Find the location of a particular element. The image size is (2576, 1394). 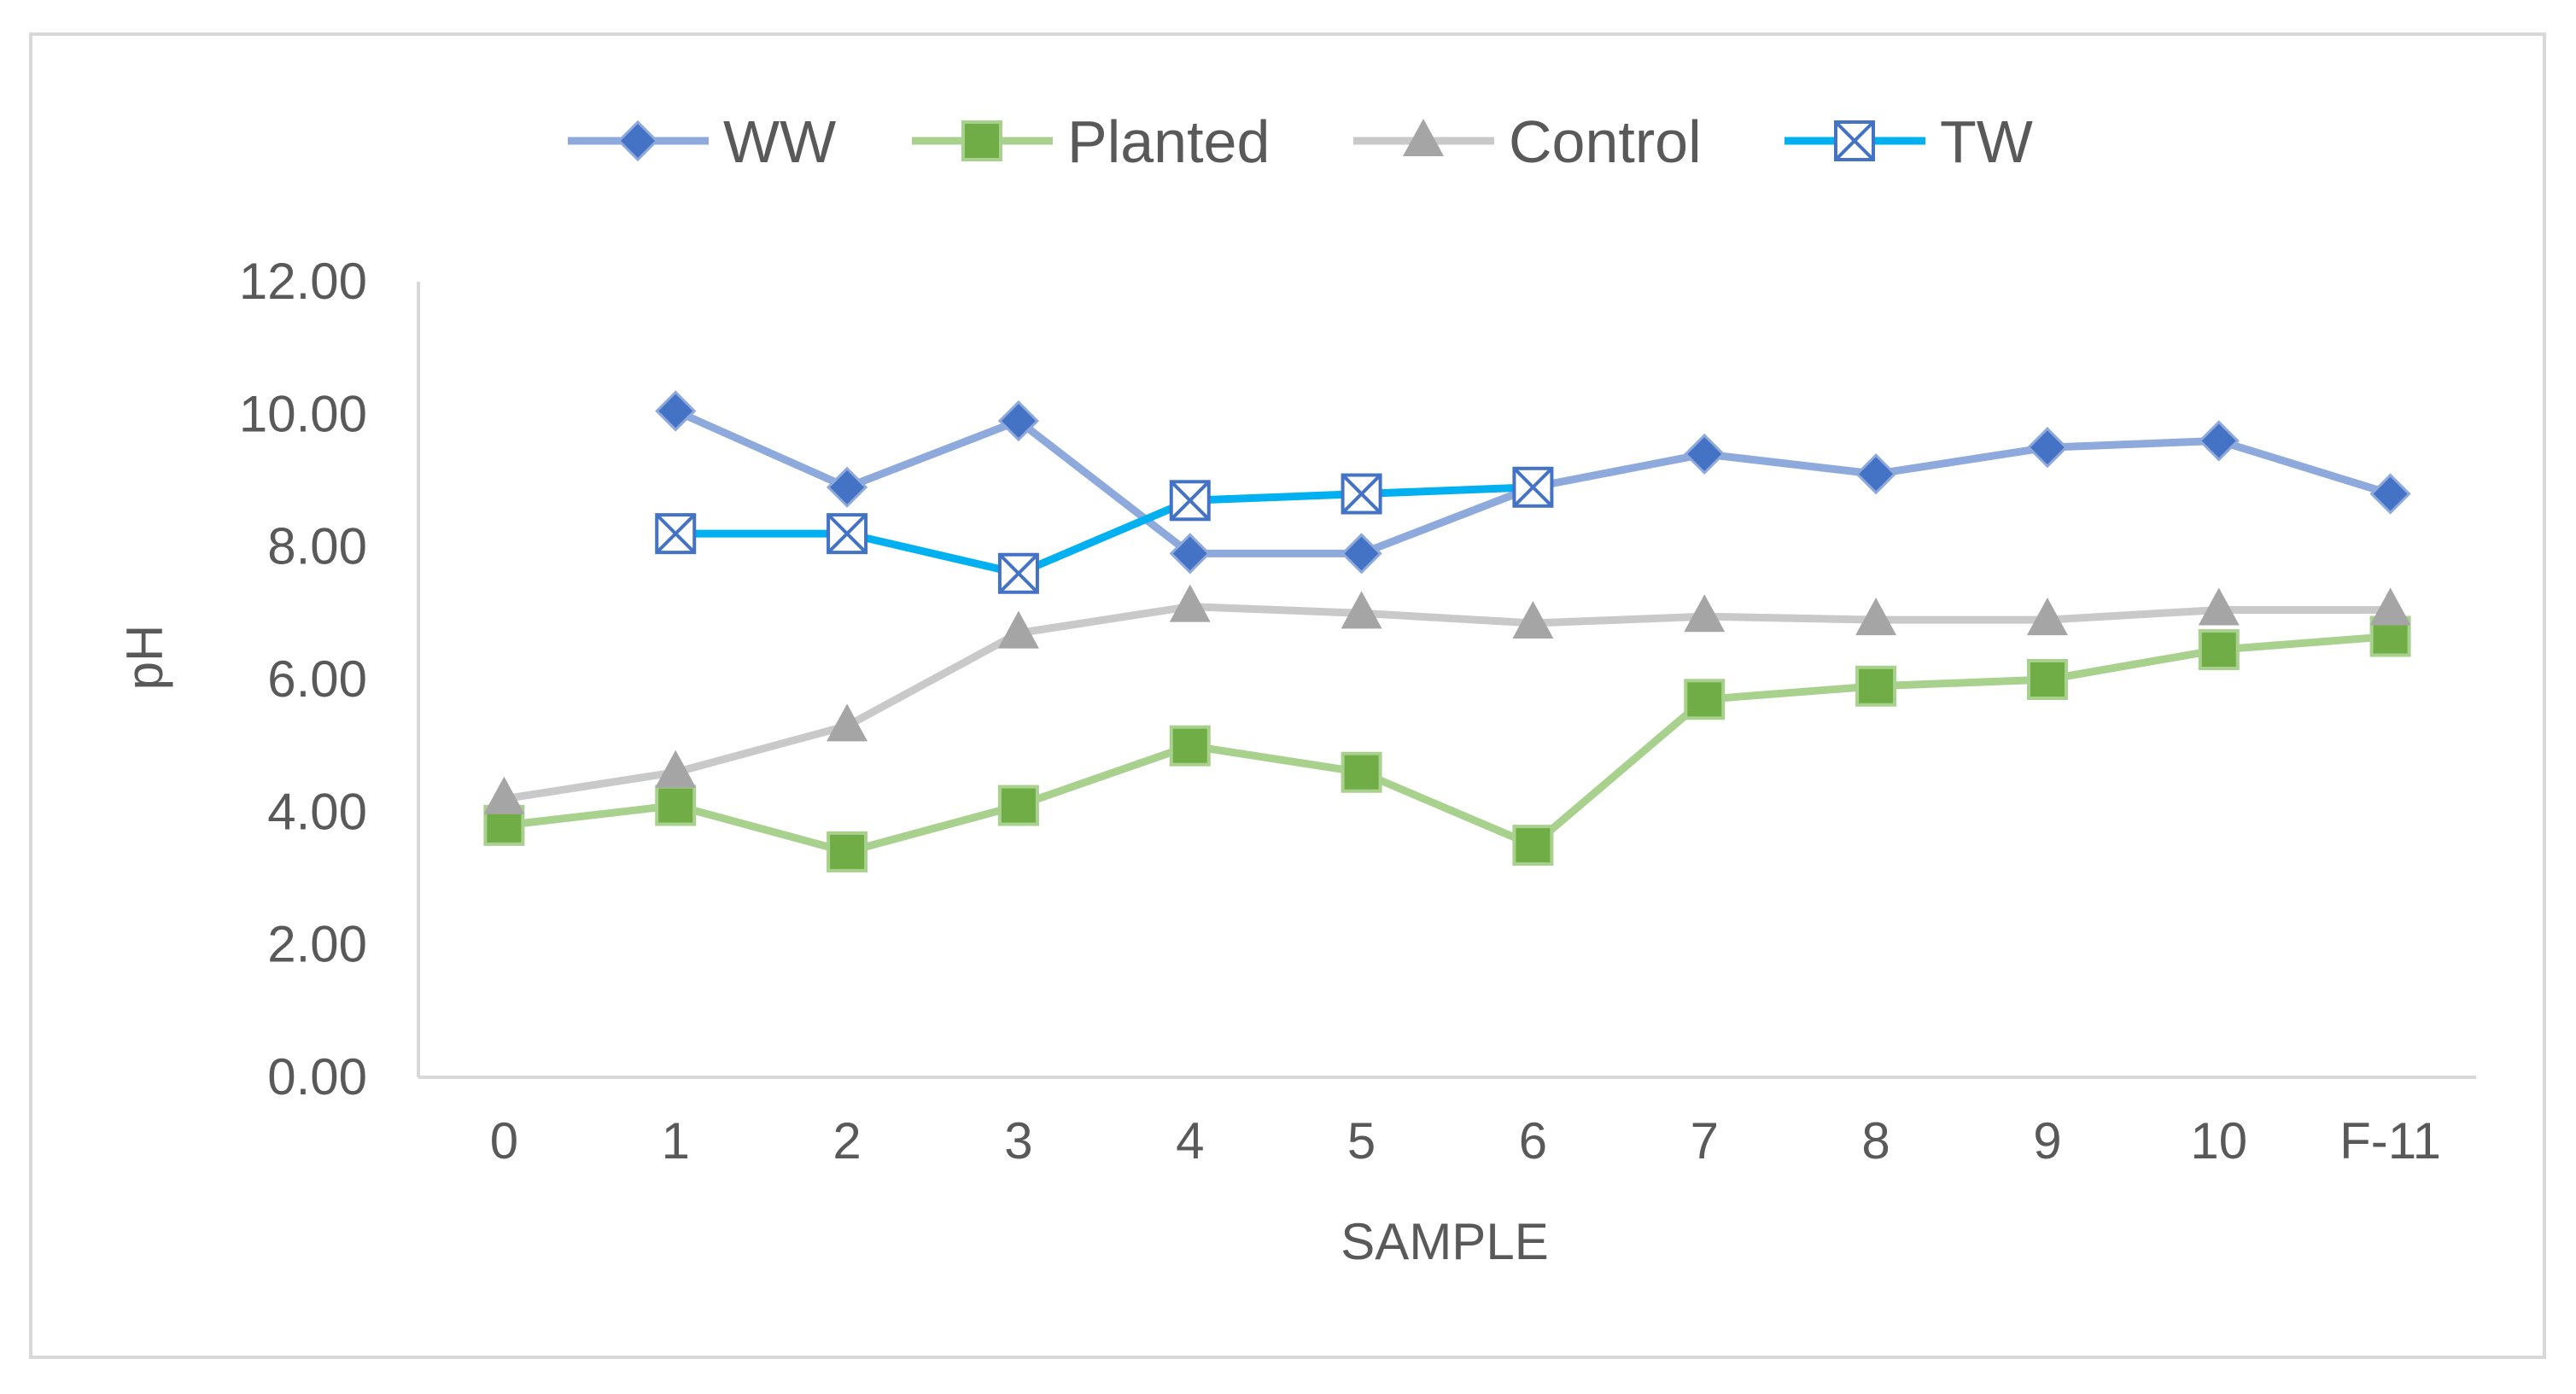

series-tw is located at coordinates (1104, 530).